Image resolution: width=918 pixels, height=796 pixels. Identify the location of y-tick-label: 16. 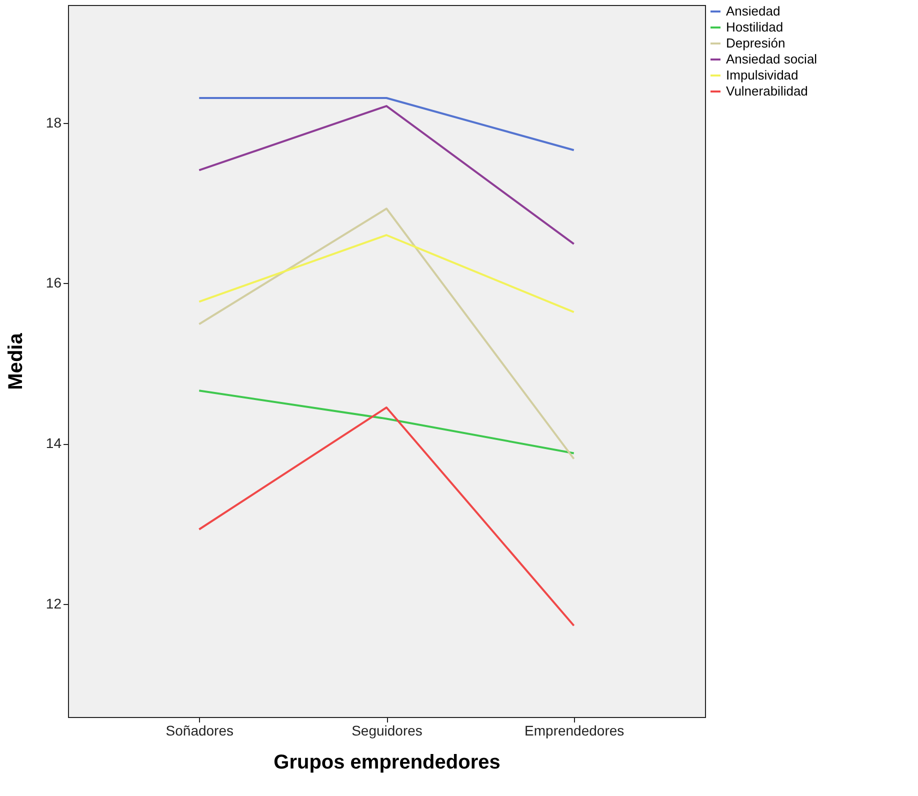
(54, 282).